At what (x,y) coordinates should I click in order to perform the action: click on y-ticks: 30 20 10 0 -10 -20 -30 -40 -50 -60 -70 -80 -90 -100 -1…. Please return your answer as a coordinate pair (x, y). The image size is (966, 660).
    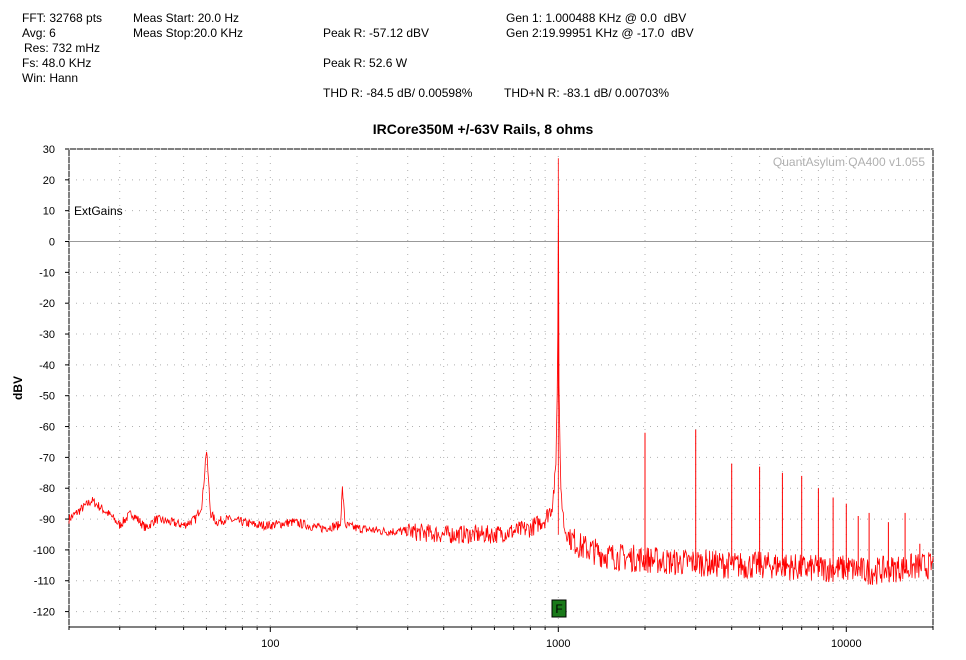
    Looking at the image, I should click on (51, 381).